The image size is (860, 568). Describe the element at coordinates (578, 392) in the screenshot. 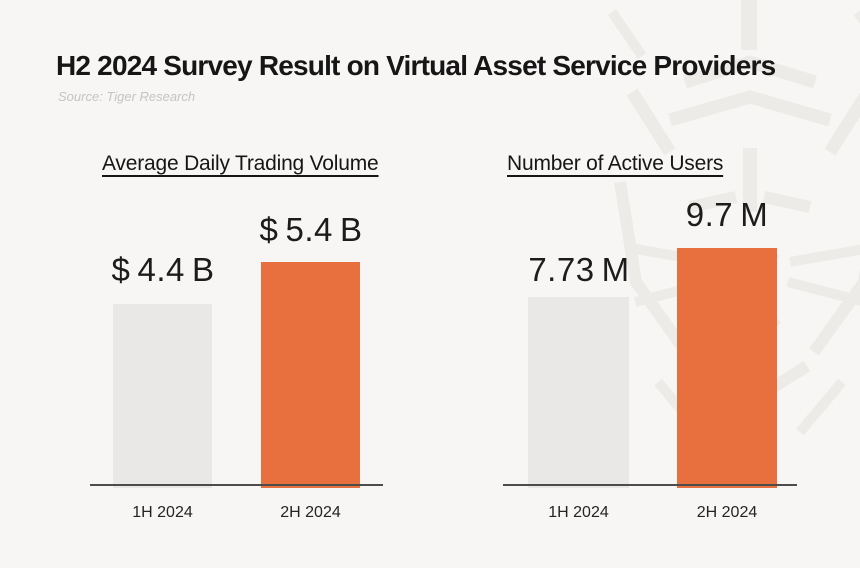

I see `bar-1h-2024-users` at that location.